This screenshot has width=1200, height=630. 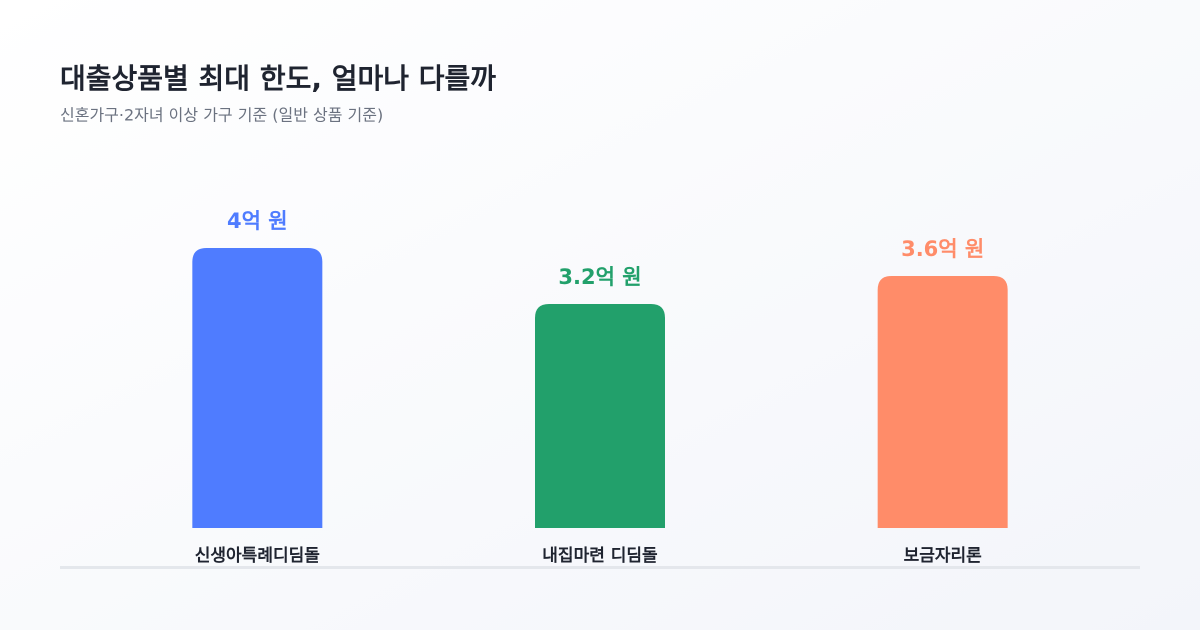 I want to click on chart-title: 대출상품별 최대 한도, 얼마나 다를까, so click(x=278, y=78).